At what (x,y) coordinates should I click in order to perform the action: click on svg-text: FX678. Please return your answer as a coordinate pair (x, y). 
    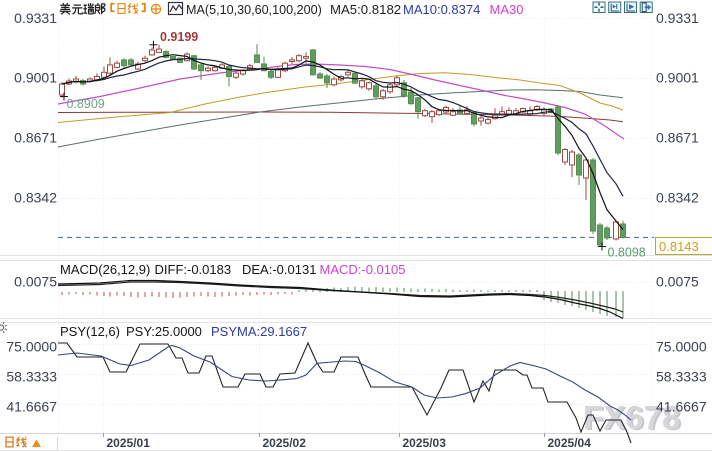
    Looking at the image, I should click on (633, 418).